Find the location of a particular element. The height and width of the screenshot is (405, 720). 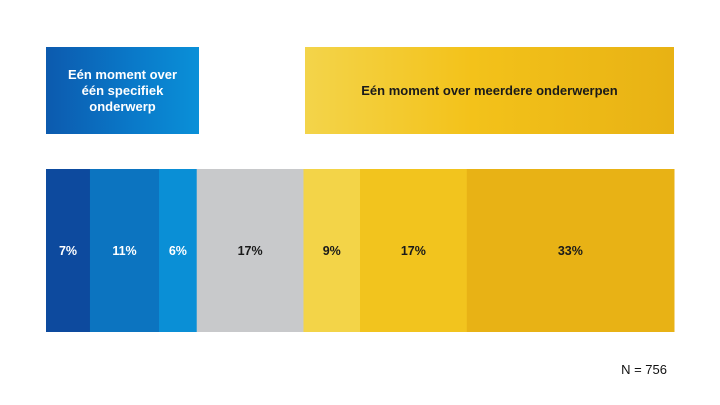

header-multiple-topics: Eén moment over meerdere onderwerpen is located at coordinates (489, 90).